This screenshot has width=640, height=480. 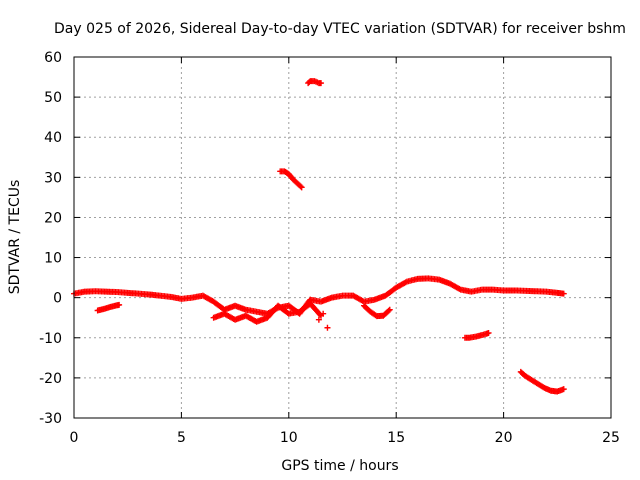 I want to click on x-tick-label: 10, so click(x=289, y=438).